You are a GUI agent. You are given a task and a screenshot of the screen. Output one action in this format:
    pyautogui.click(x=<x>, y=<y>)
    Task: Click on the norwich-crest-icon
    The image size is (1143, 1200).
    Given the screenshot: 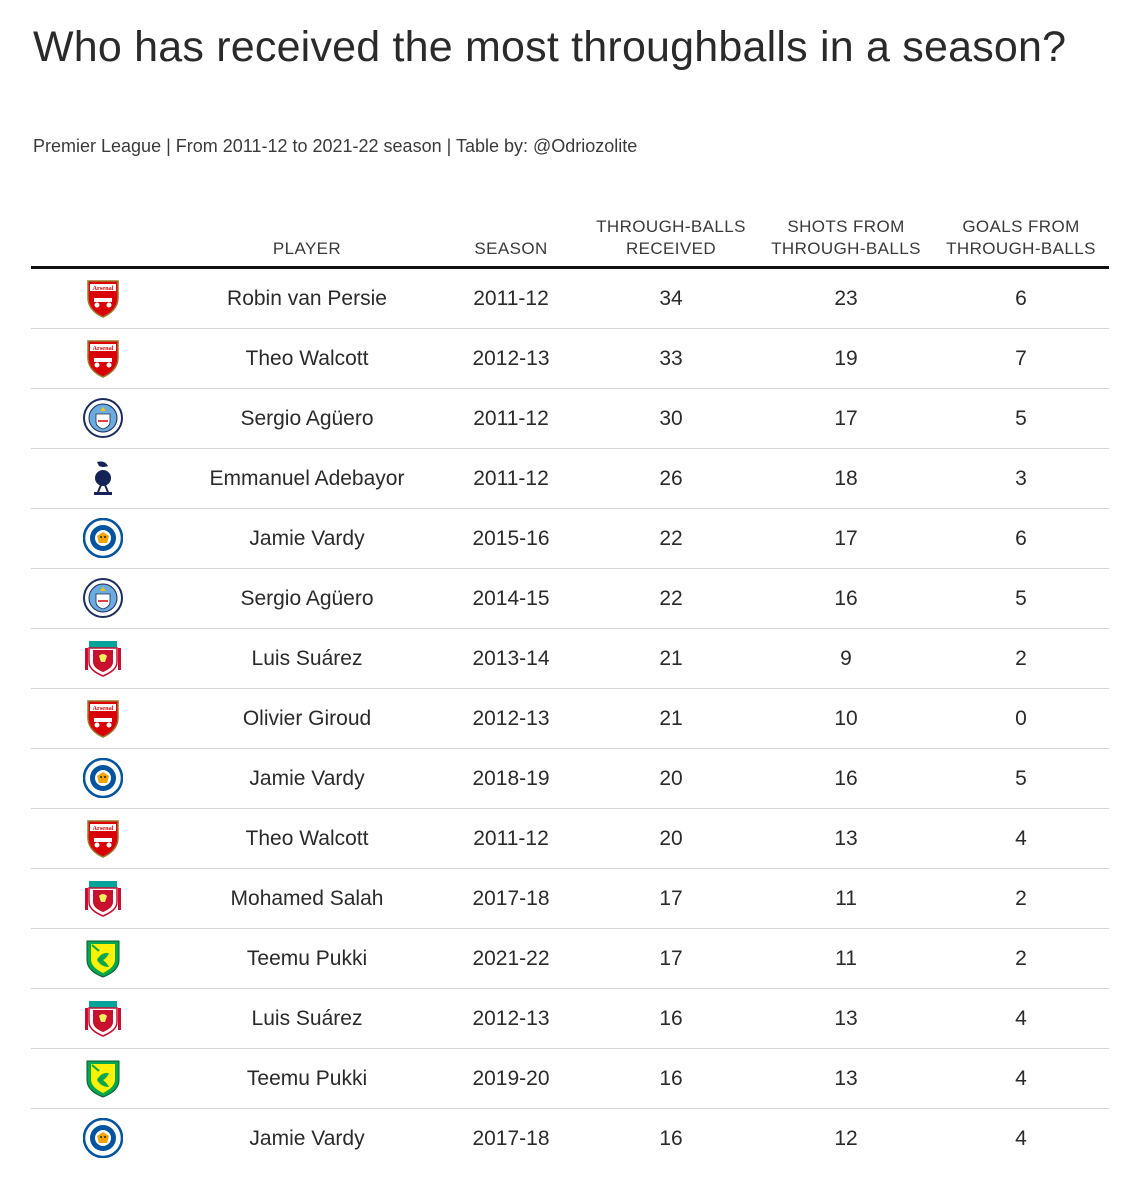 What is the action you would take?
    pyautogui.click(x=103, y=958)
    